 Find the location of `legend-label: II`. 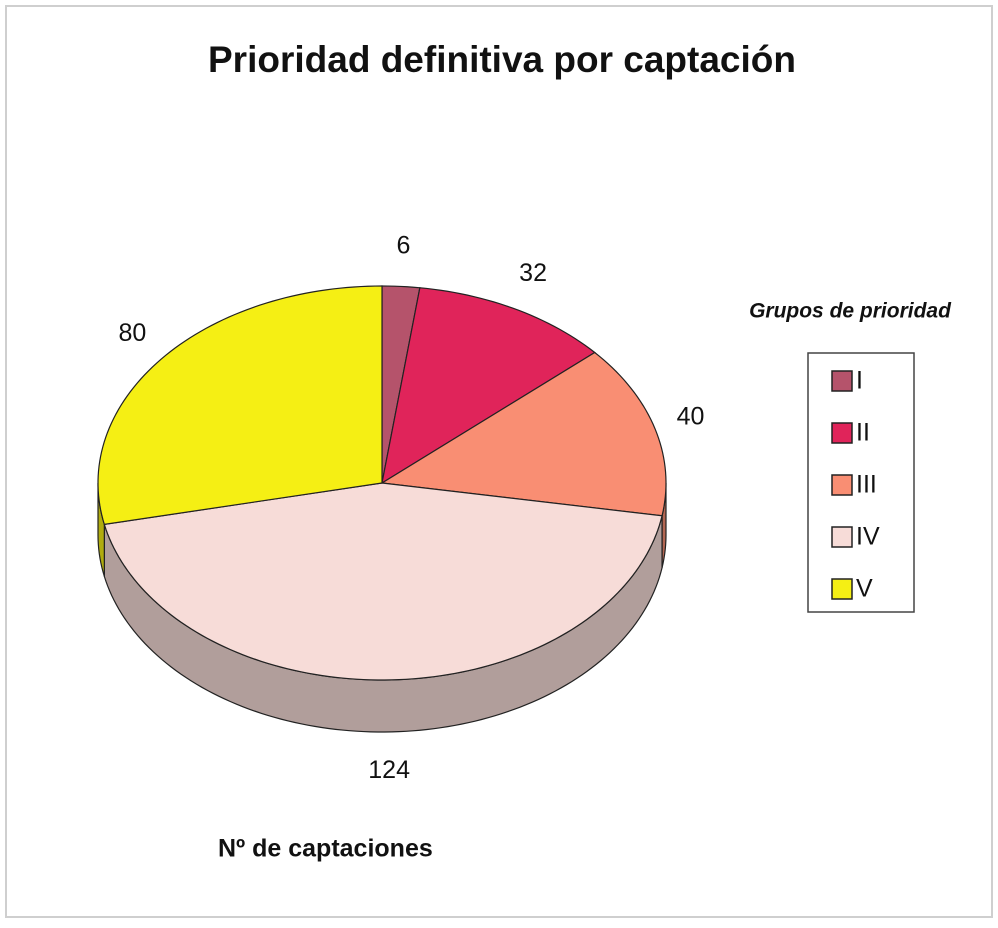

legend-label: II is located at coordinates (863, 433).